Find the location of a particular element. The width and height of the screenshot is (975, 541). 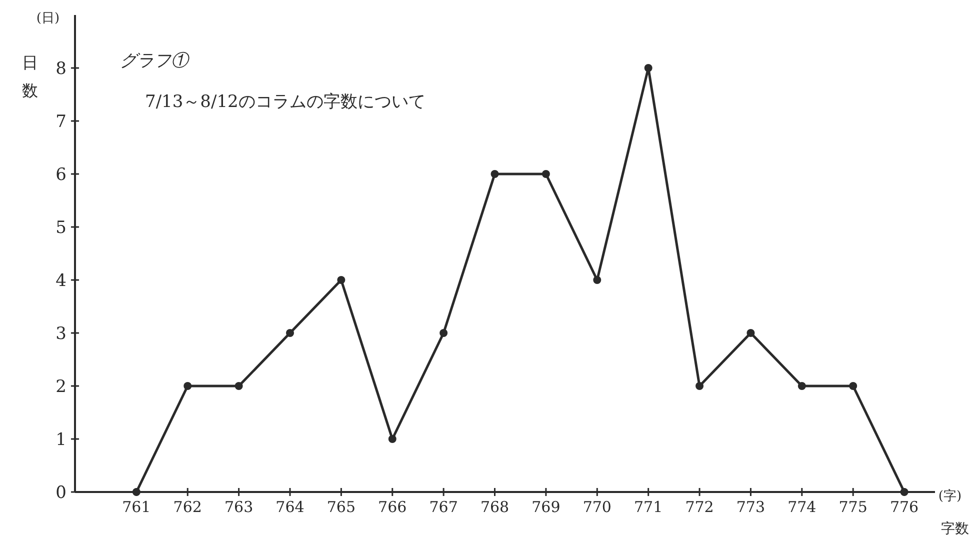

x-tick-label: 770 is located at coordinates (597, 507).